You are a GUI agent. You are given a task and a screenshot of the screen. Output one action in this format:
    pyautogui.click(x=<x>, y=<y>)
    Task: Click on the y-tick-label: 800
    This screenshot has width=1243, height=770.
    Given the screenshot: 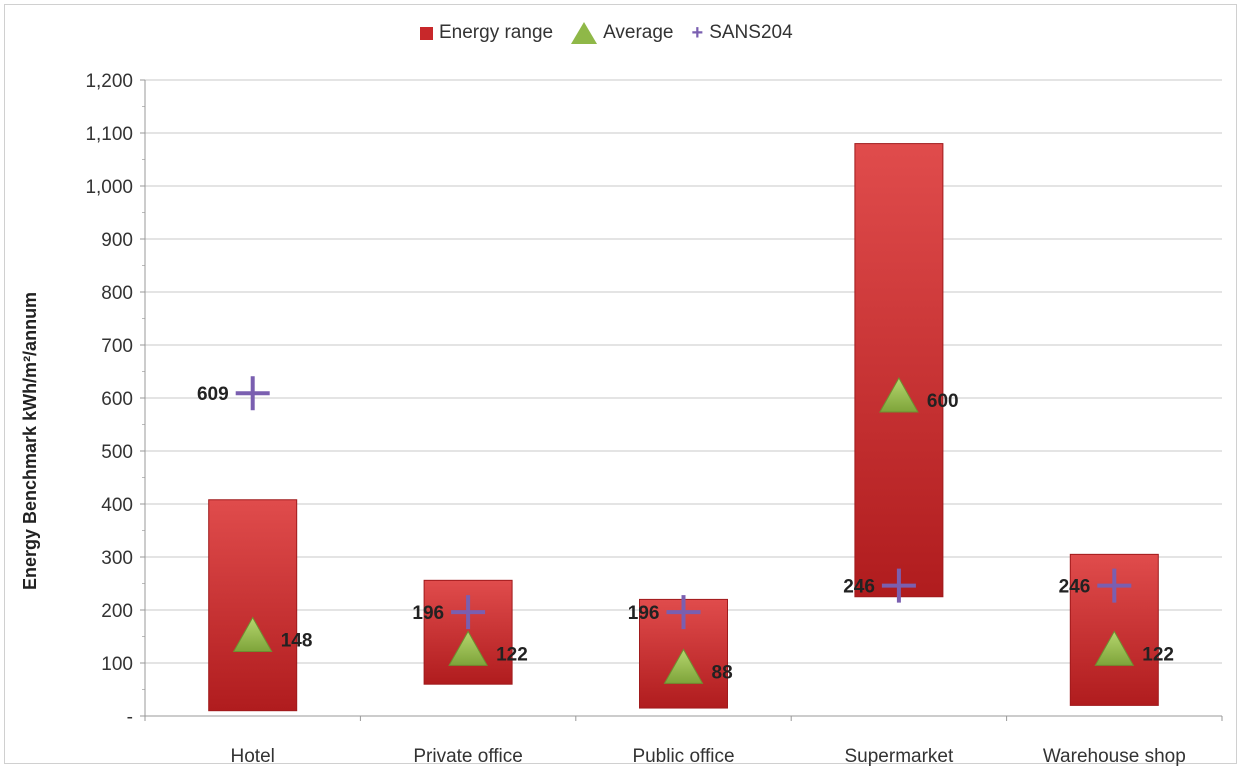 What is the action you would take?
    pyautogui.click(x=117, y=293)
    